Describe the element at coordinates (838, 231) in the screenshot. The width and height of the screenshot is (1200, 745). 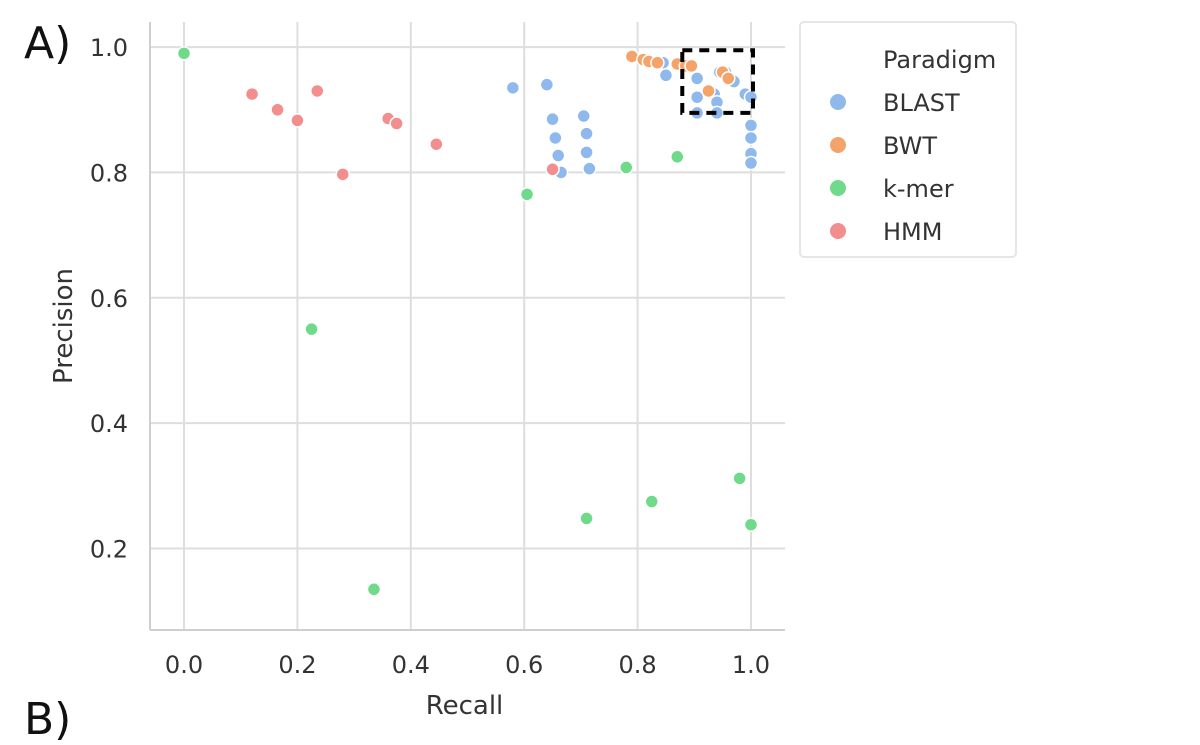
I see `legend-marker-hmm` at that location.